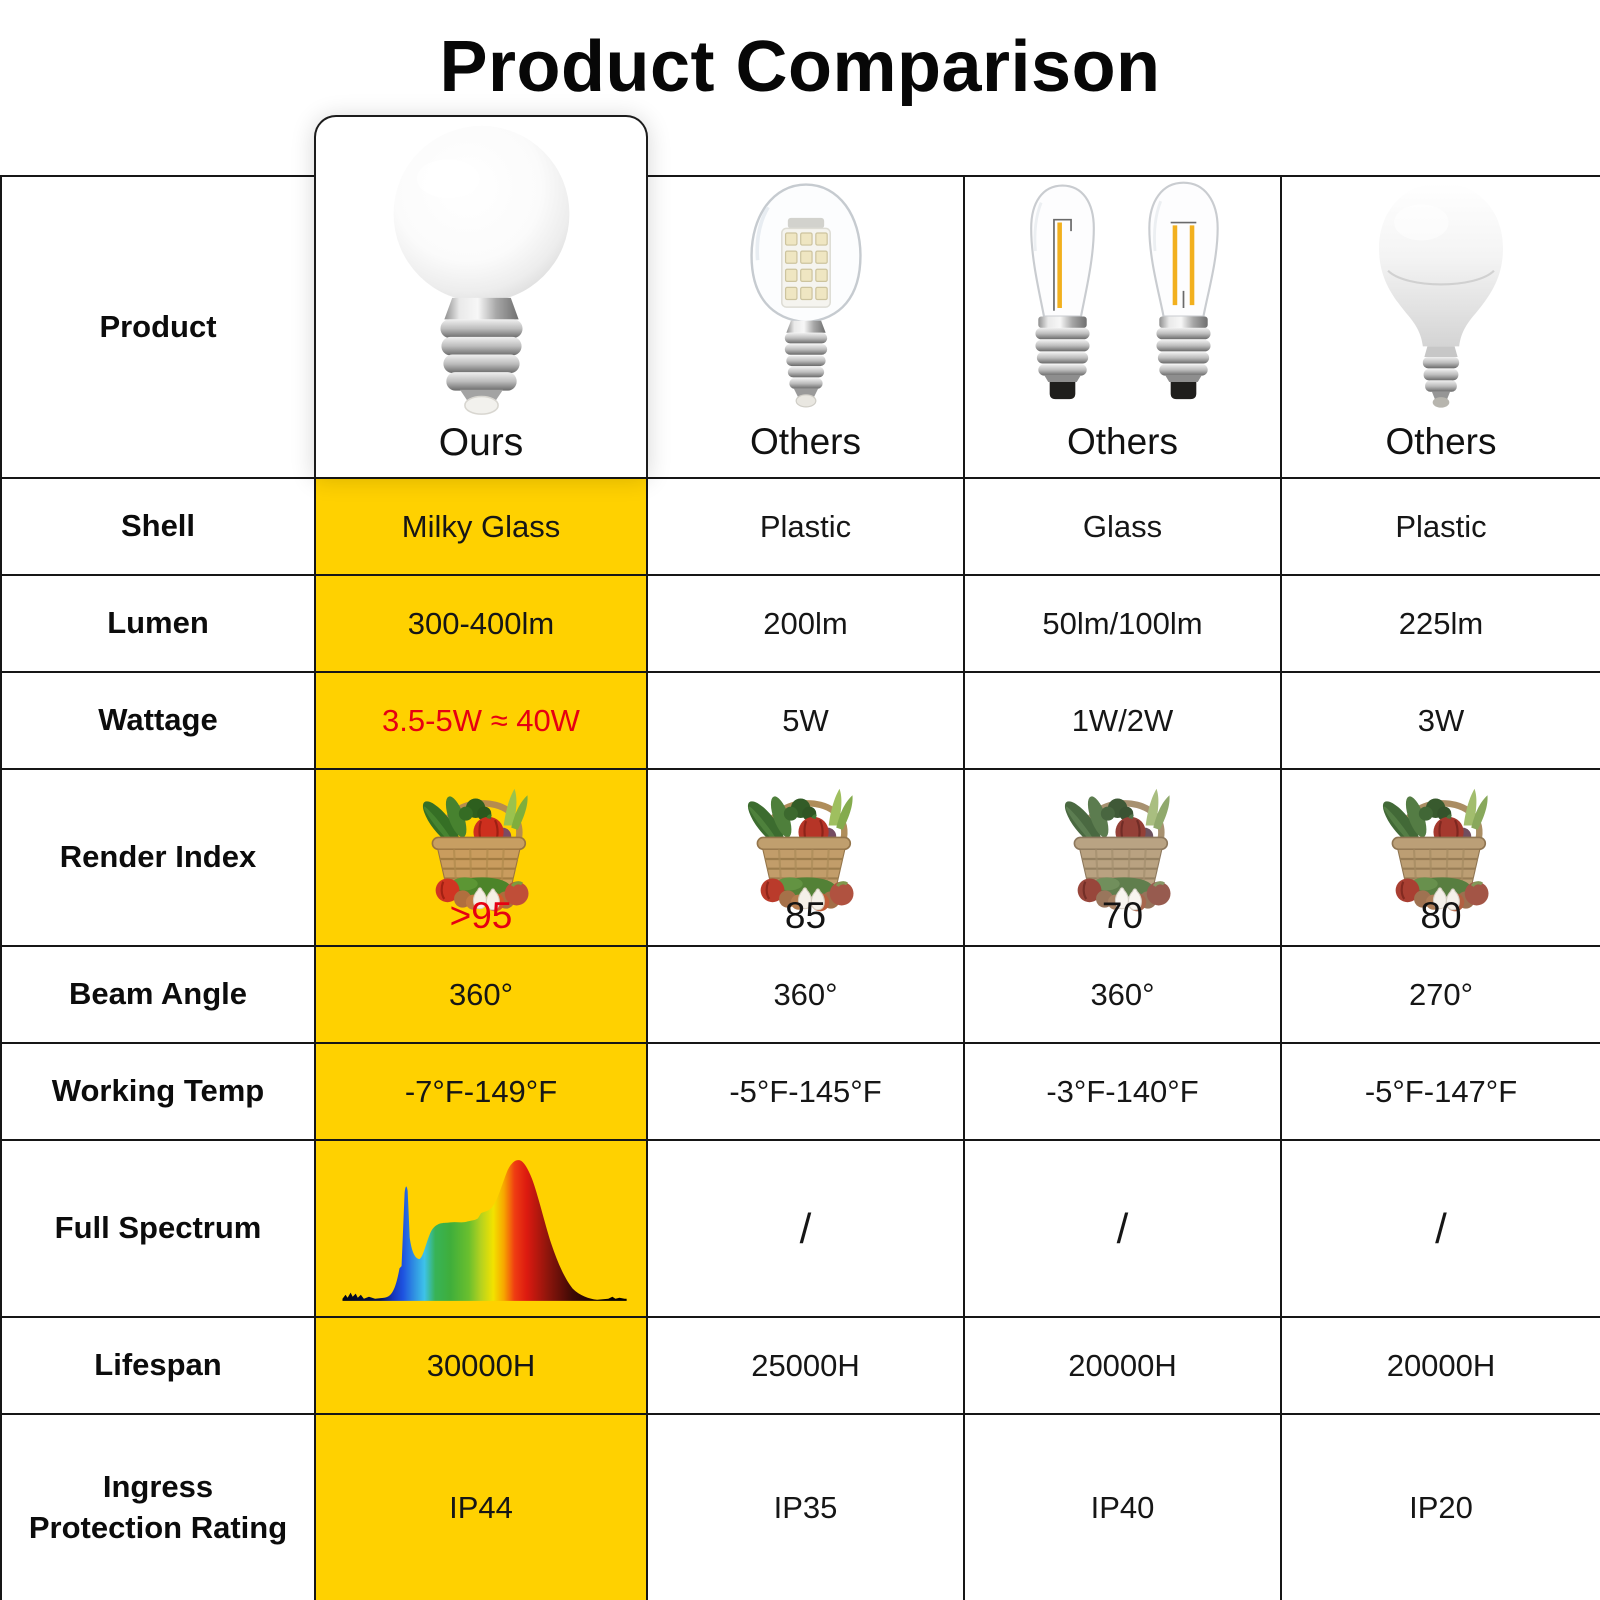 Image resolution: width=1600 pixels, height=1600 pixels. Describe the element at coordinates (158, 1487) in the screenshot. I see `ingress-label-line1: Ingress` at that location.